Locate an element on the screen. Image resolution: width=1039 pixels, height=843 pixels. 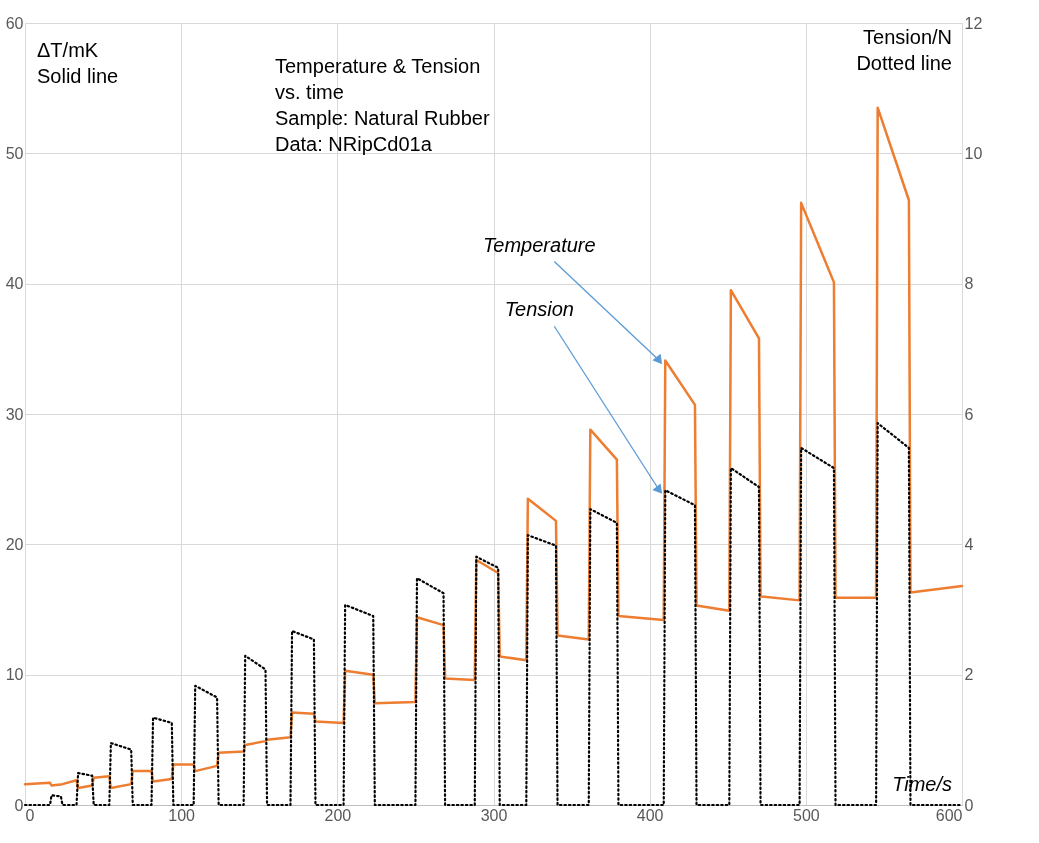
x-tick-label: 0 is located at coordinates (30, 815).